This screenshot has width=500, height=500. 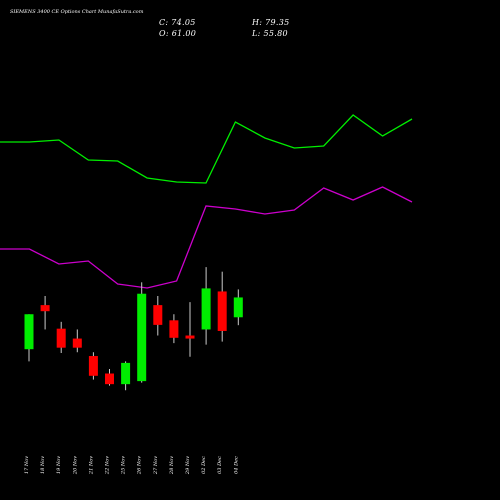 I want to click on x-tick-label: 19 Nov, so click(x=59, y=465).